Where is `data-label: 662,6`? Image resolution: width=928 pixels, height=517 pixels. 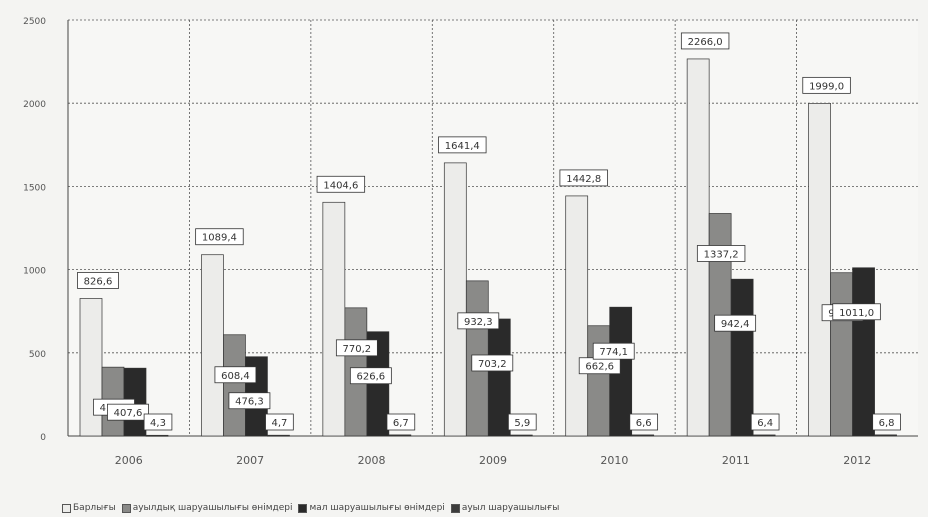 data-label: 662,6 is located at coordinates (599, 367).